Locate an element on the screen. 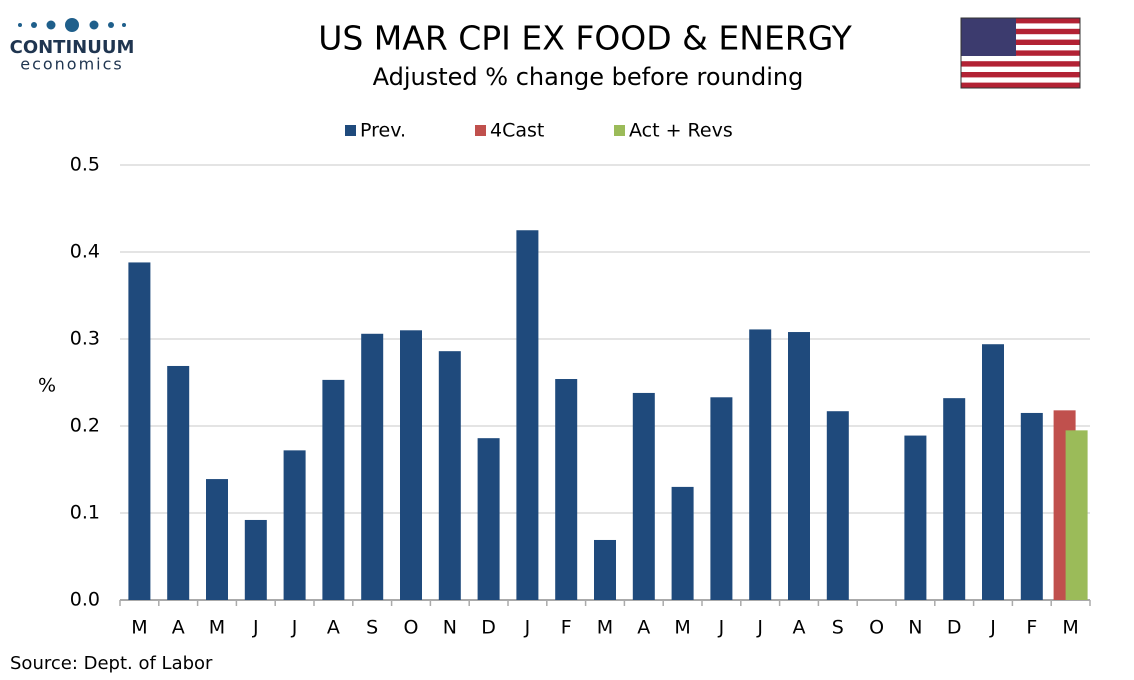 This screenshot has width=1134, height=680. flag is located at coordinates (1020, 53).